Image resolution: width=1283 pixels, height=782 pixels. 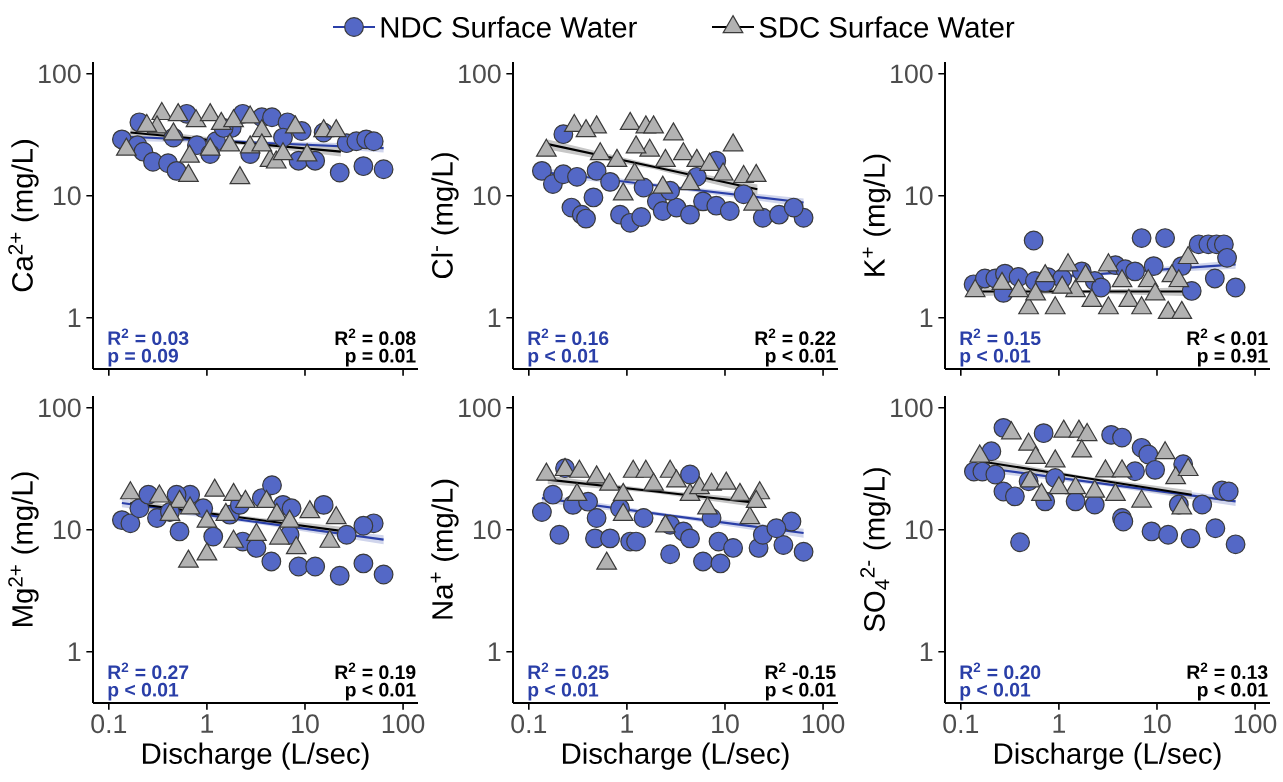 I want to click on annotation: p = 0.09, so click(x=143, y=357).